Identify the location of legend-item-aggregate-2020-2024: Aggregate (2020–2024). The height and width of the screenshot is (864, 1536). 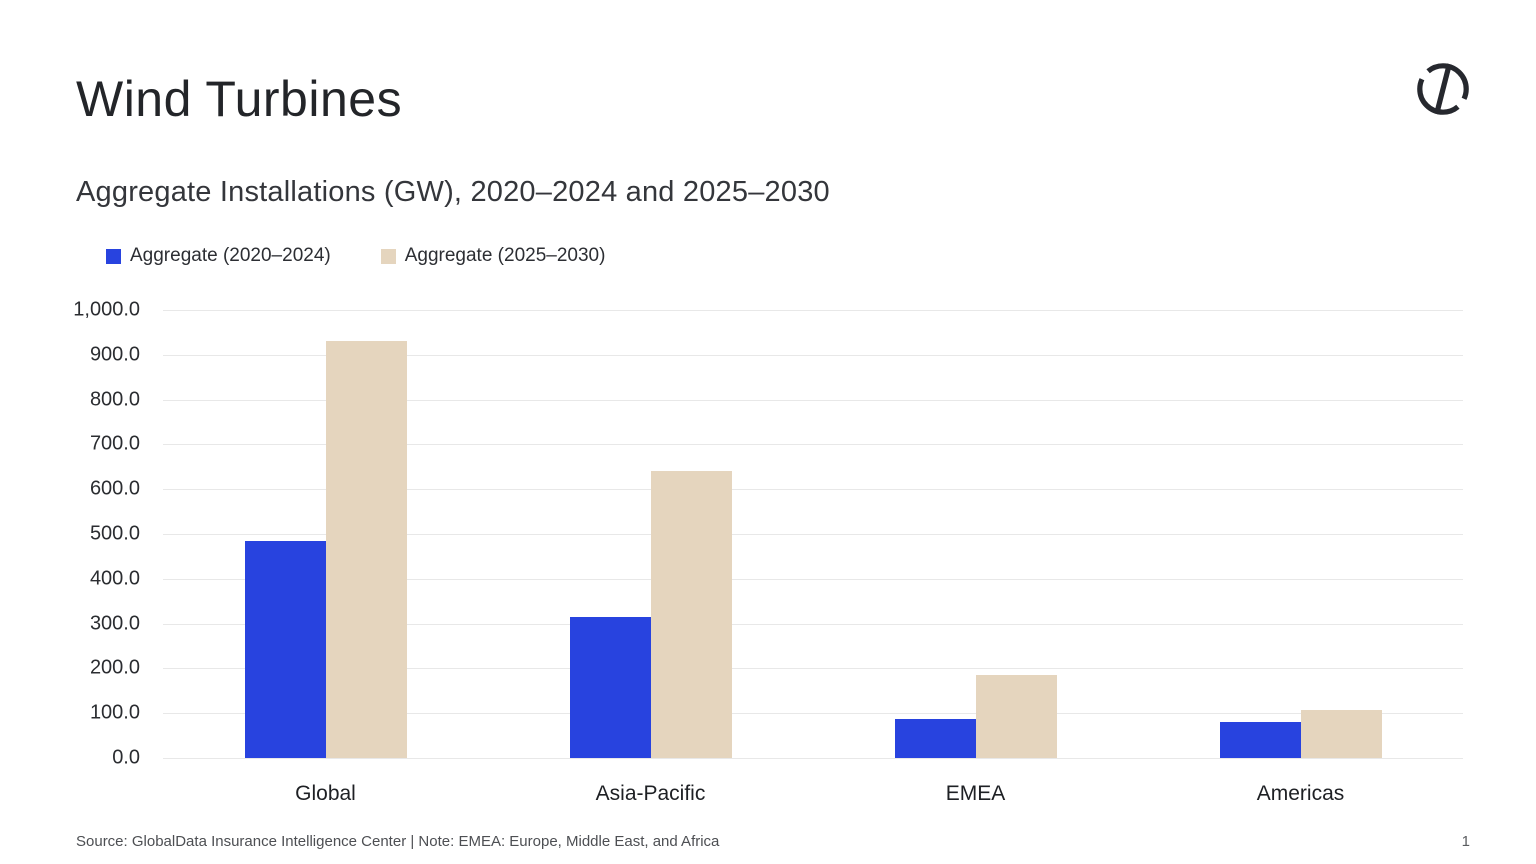
(218, 256).